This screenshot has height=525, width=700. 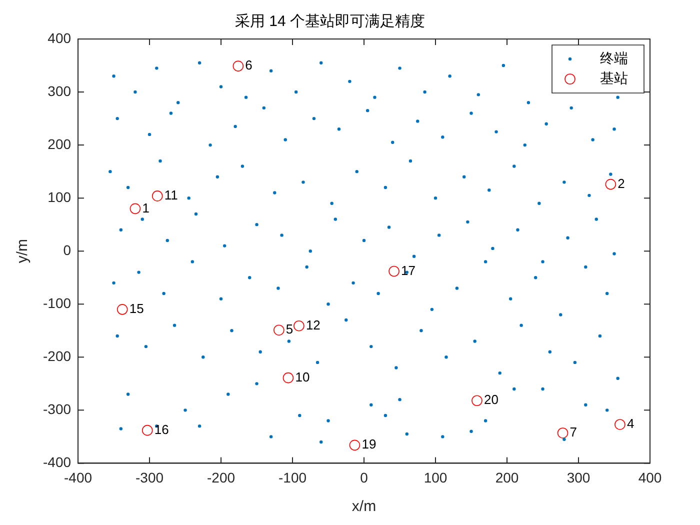 What do you see at coordinates (161, 429) in the screenshot?
I see `annotation: 16` at bounding box center [161, 429].